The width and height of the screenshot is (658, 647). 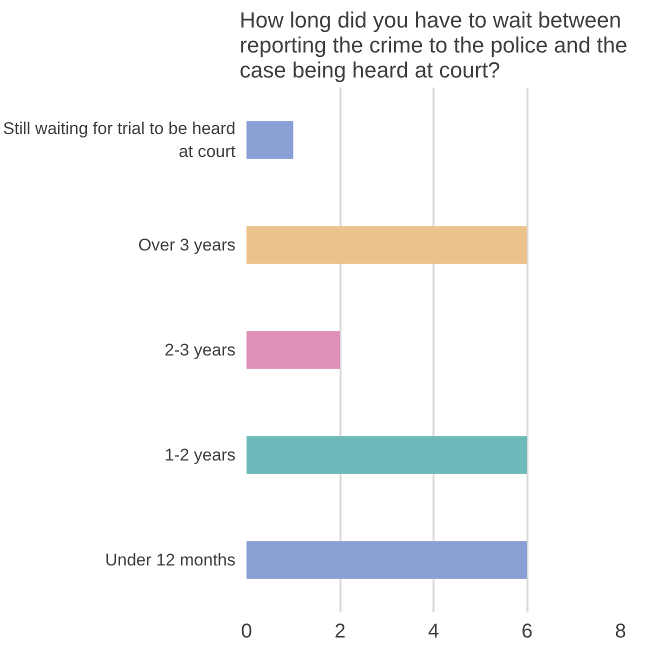 What do you see at coordinates (340, 631) in the screenshot?
I see `x-tick-label: 2` at bounding box center [340, 631].